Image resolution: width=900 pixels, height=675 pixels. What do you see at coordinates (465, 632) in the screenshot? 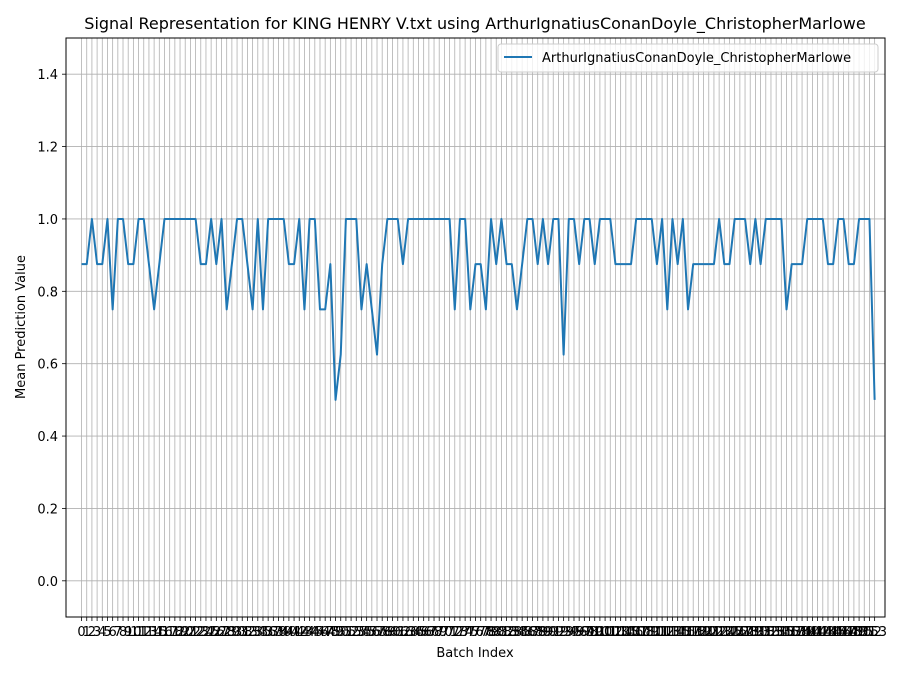
I see `x-tick-label: 74` at bounding box center [465, 632].